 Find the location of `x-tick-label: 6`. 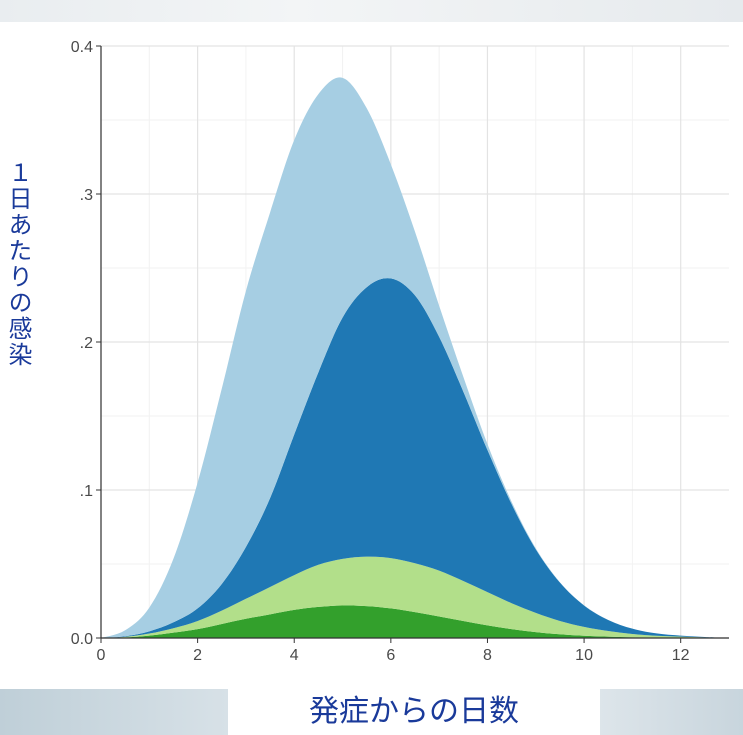

x-tick-label: 6 is located at coordinates (390, 655).